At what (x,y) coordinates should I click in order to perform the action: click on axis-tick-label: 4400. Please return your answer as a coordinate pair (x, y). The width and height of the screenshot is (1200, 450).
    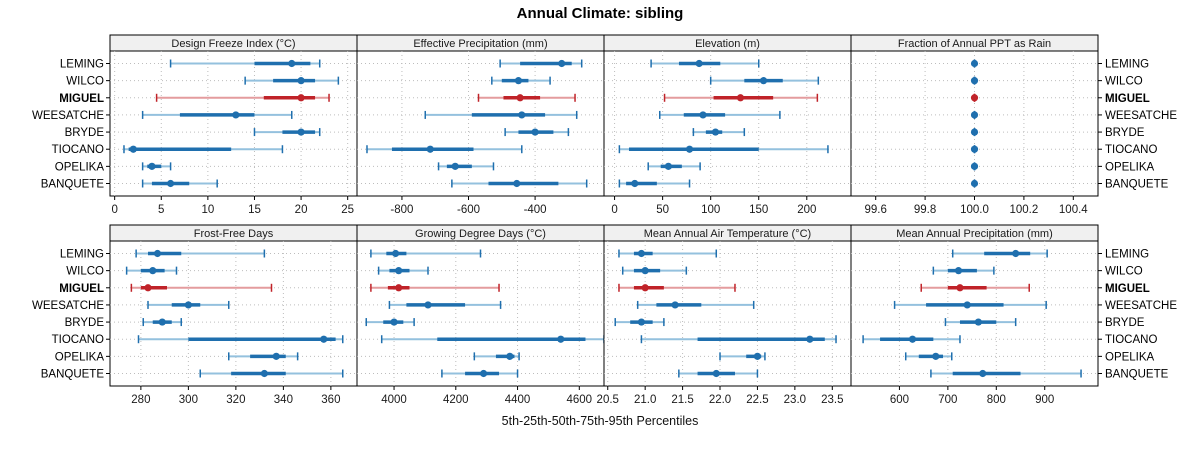
    Looking at the image, I should click on (518, 400).